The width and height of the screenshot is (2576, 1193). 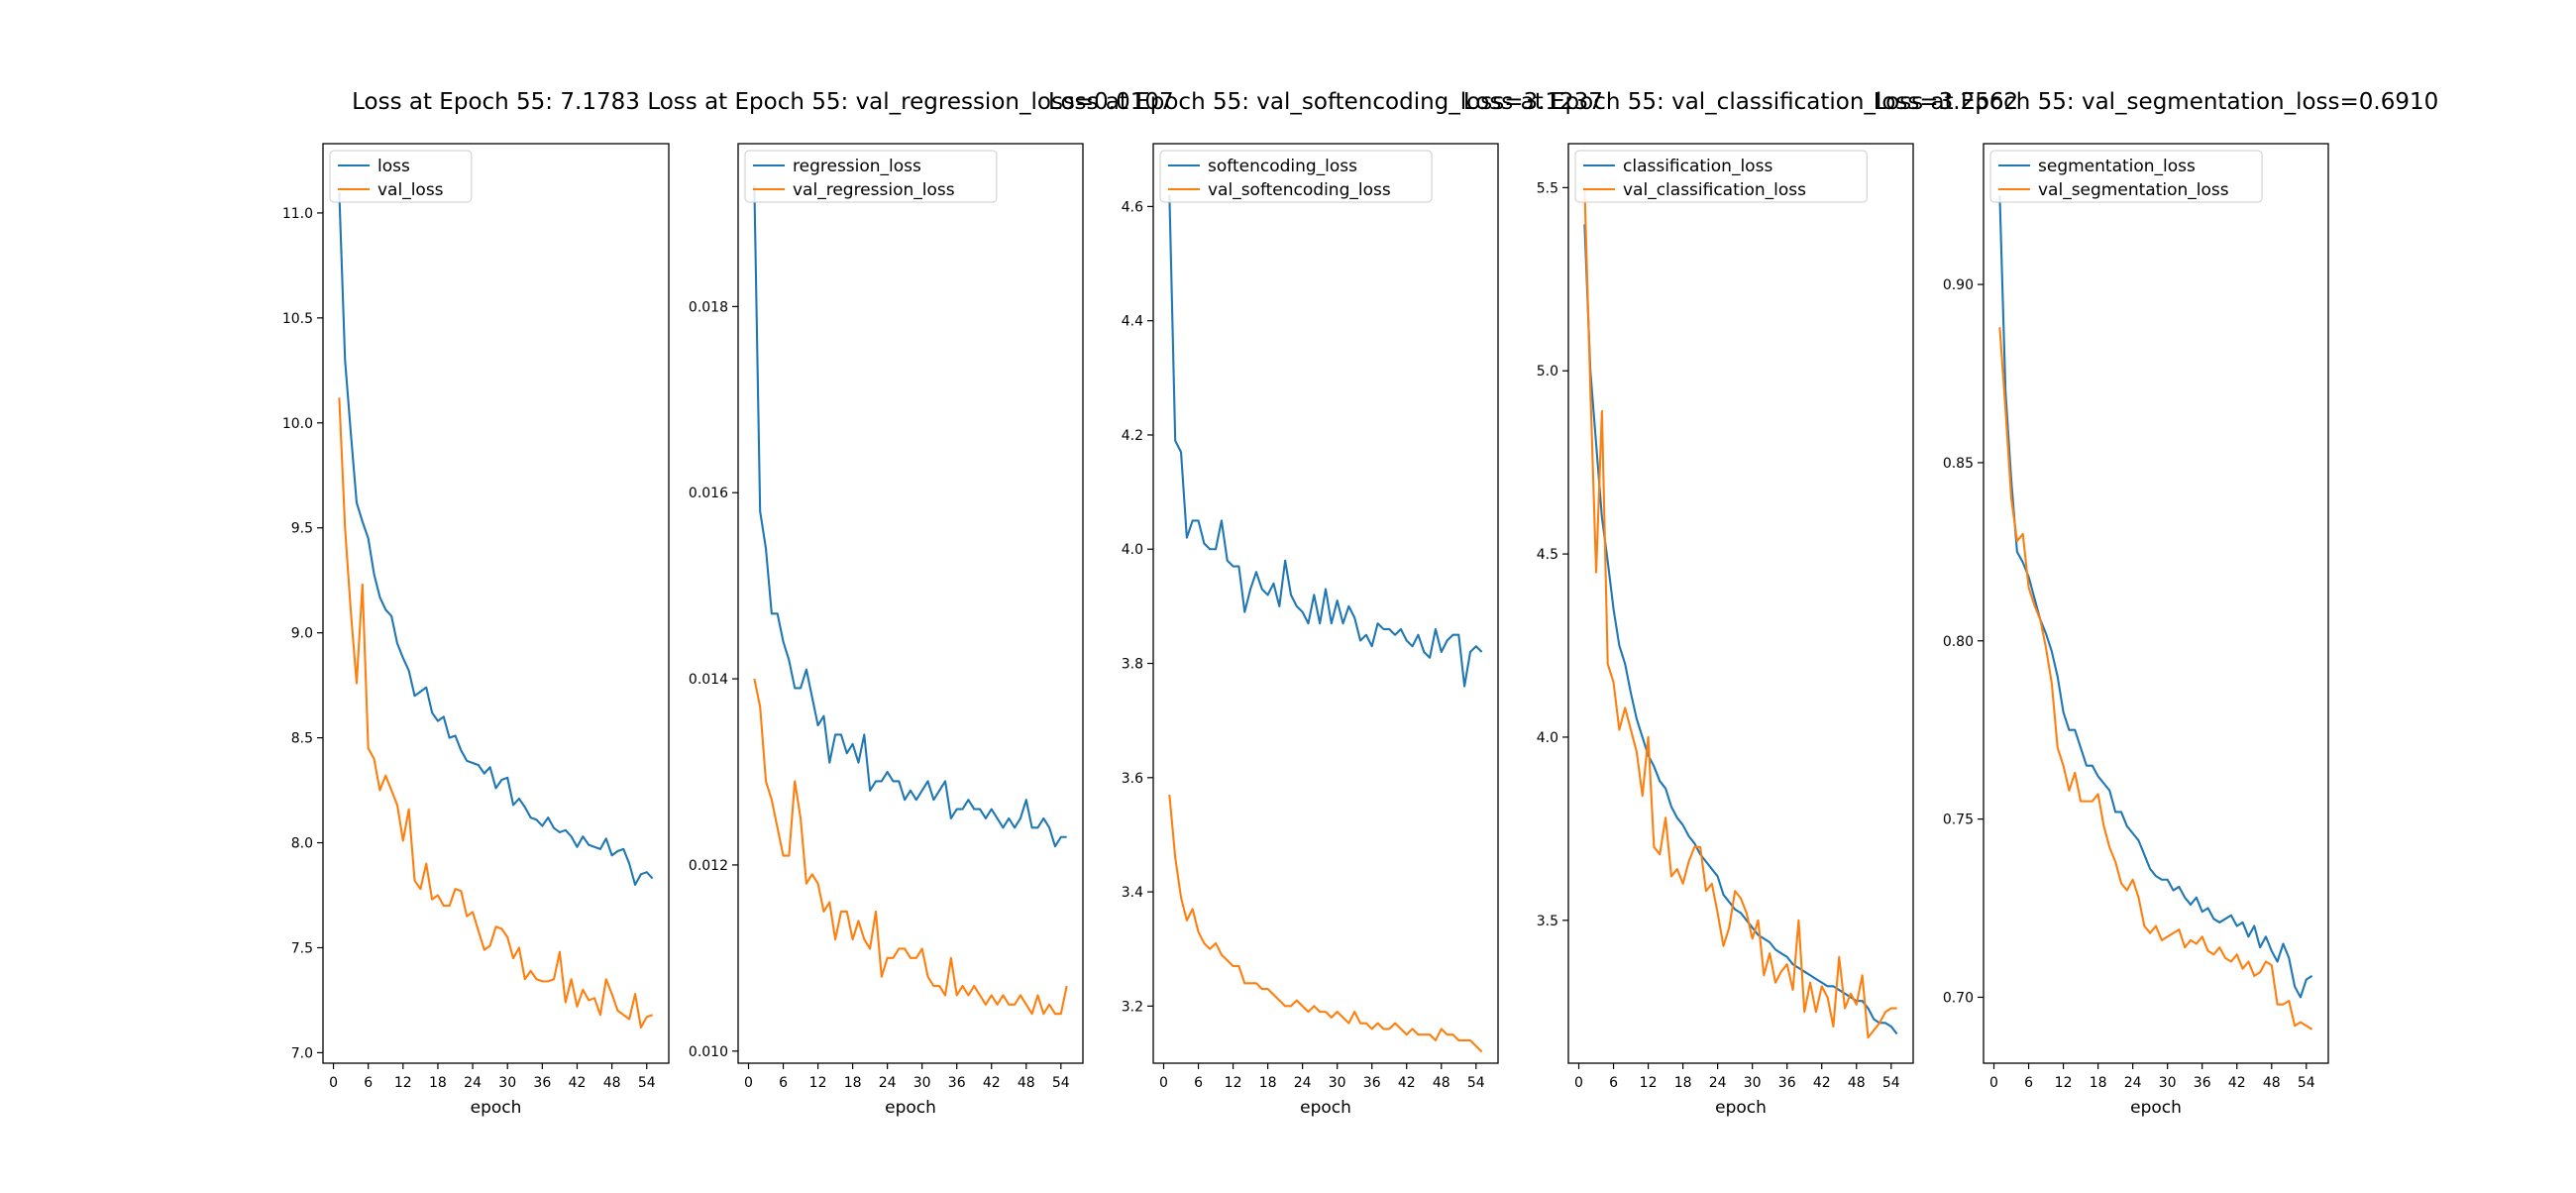 I want to click on y-tick-label: 0.018, so click(x=708, y=307).